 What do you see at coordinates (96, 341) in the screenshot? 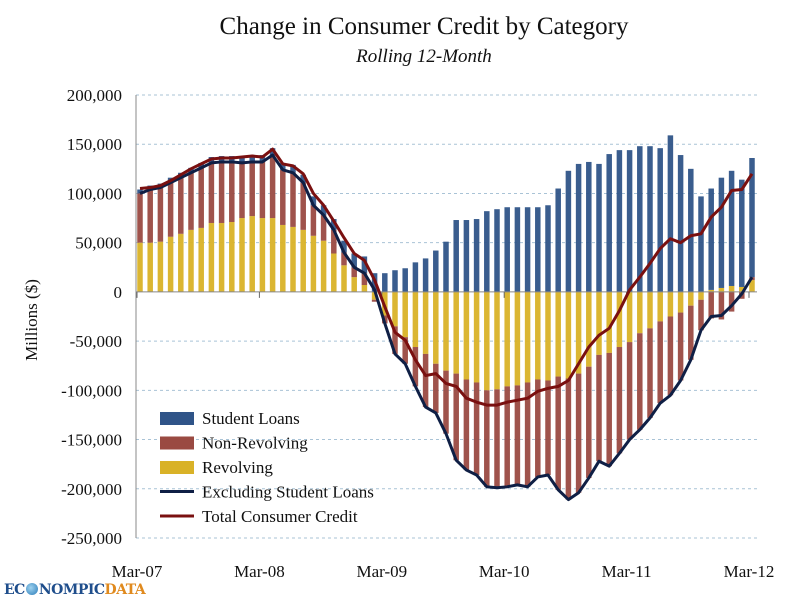
I see `y-tick-label: -50,000` at bounding box center [96, 341].